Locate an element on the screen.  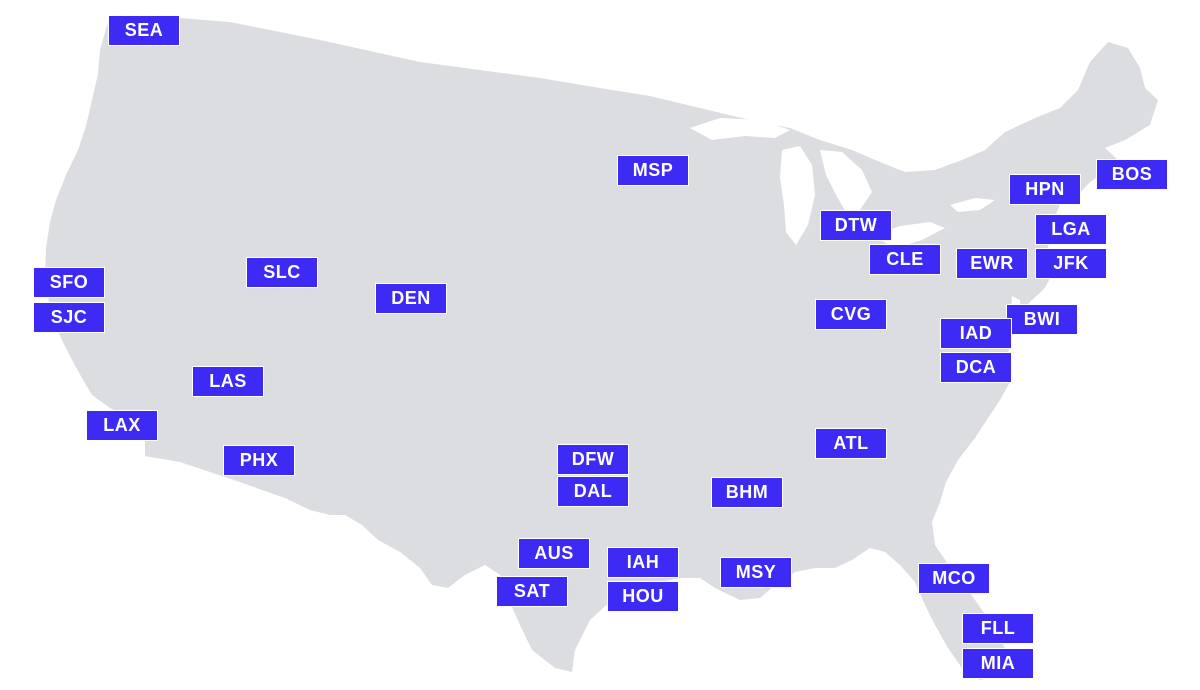
airport-label-dca: DCA is located at coordinates (976, 367).